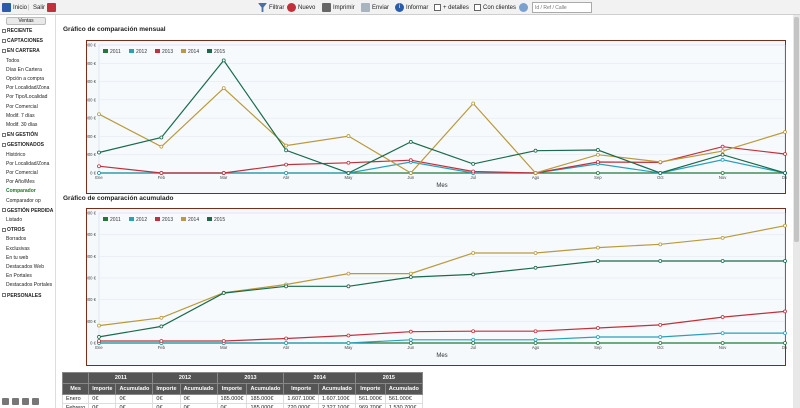 The width and height of the screenshot is (800, 408). I want to click on year-header: 2011, so click(121, 378).